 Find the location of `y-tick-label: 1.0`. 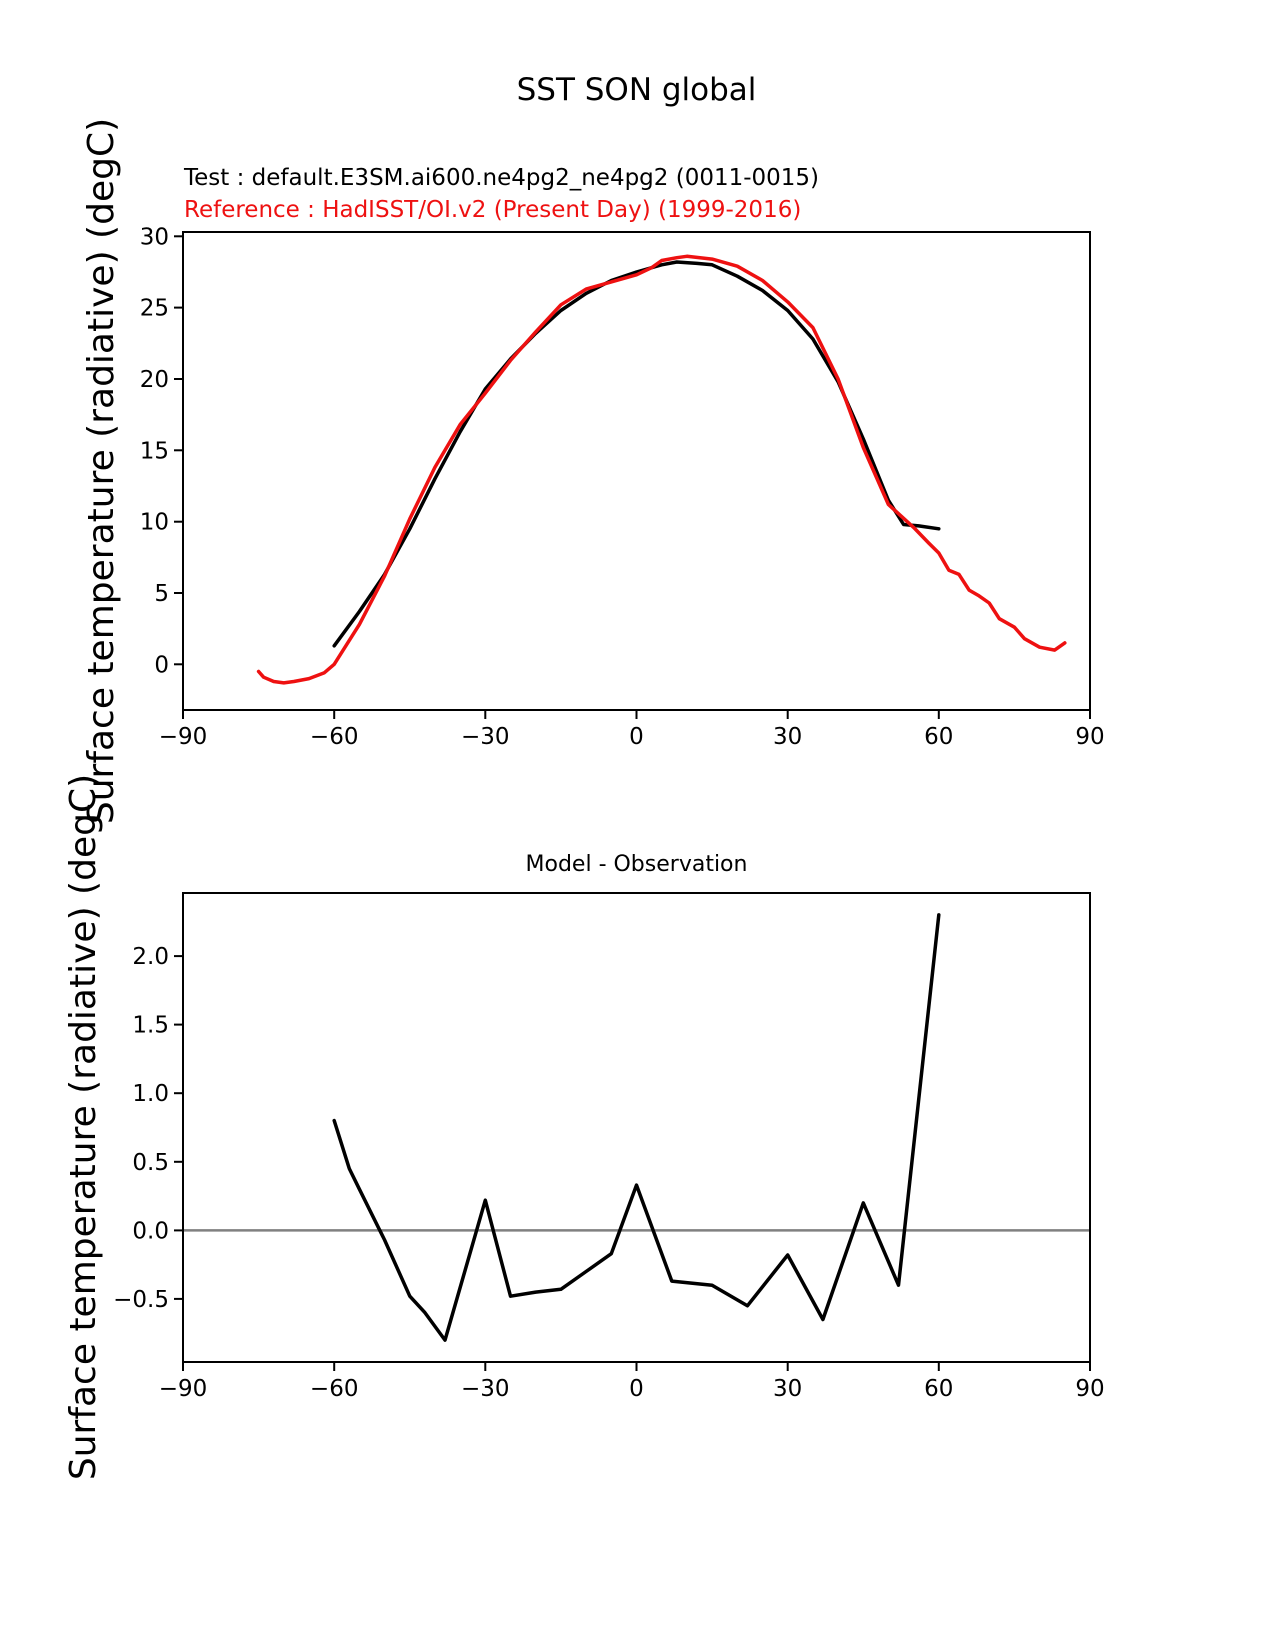

y-tick-label: 1.0 is located at coordinates (150, 1094).